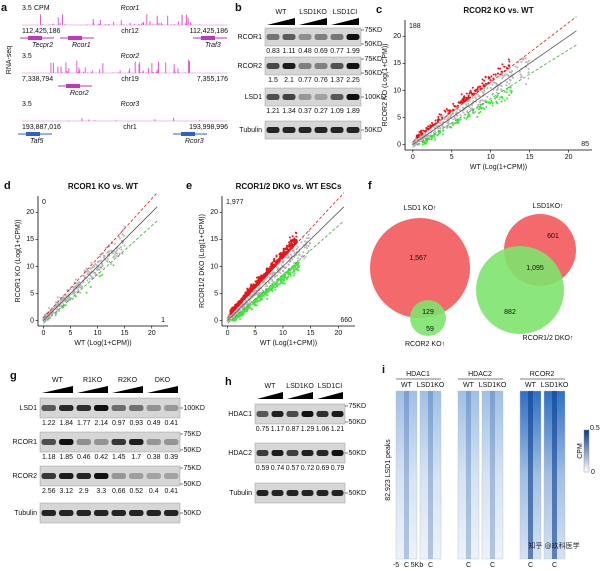 The width and height of the screenshot is (600, 571). What do you see at coordinates (542, 374) in the screenshot?
I see `group-label: RCOR2` at bounding box center [542, 374].